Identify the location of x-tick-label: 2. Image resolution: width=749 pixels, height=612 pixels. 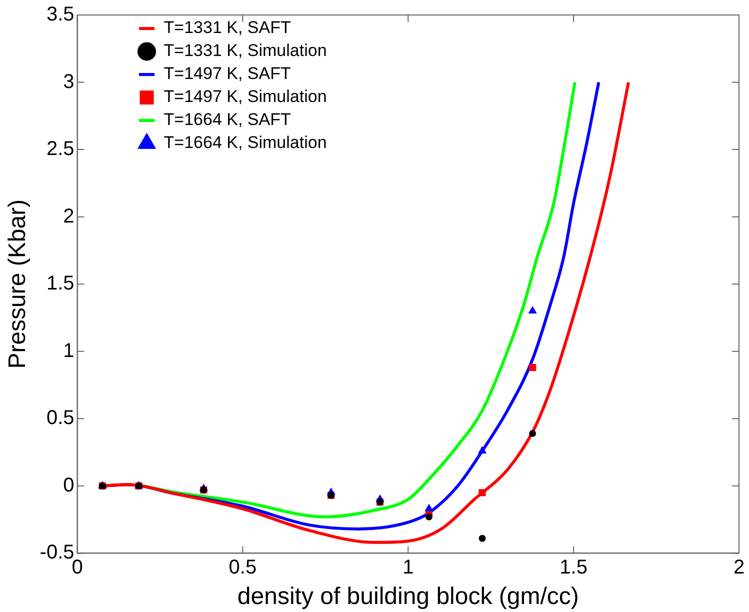
(739, 567).